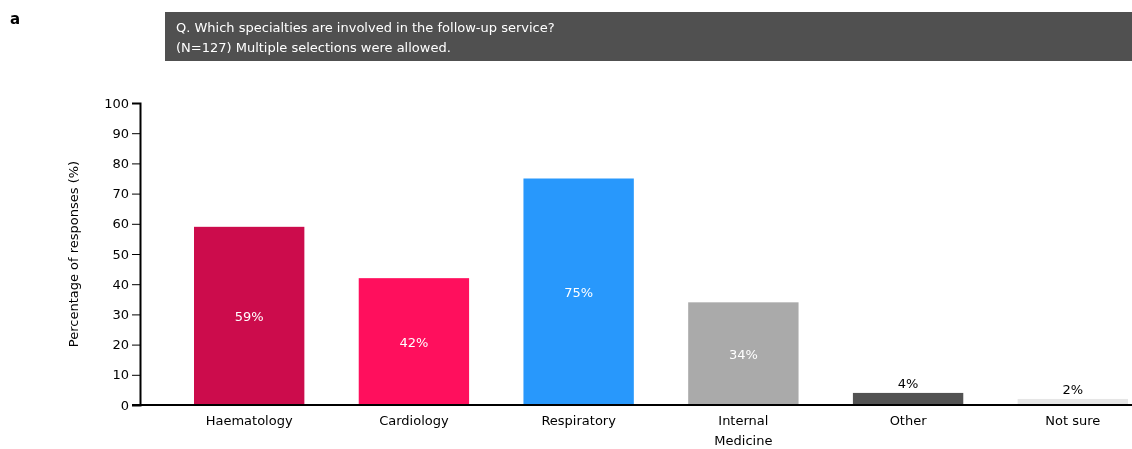 The image size is (1132, 449). I want to click on data-label: 2%, so click(1073, 389).